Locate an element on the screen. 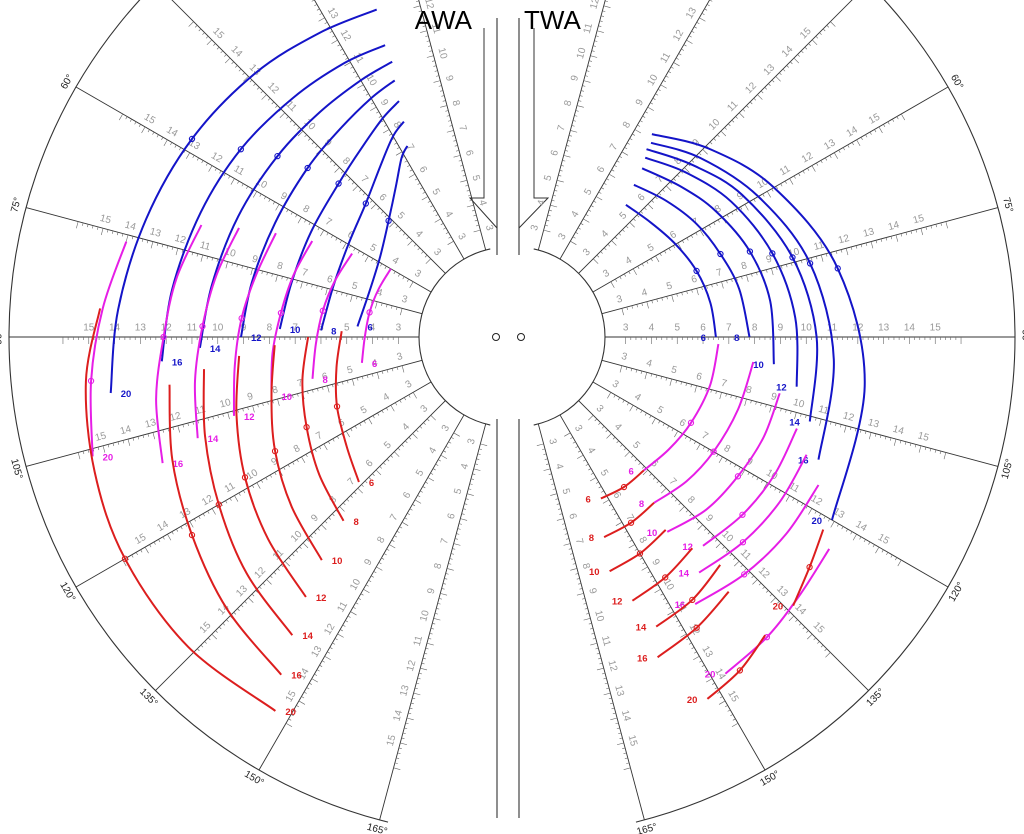  curve-label: 10 is located at coordinates (286, 397).